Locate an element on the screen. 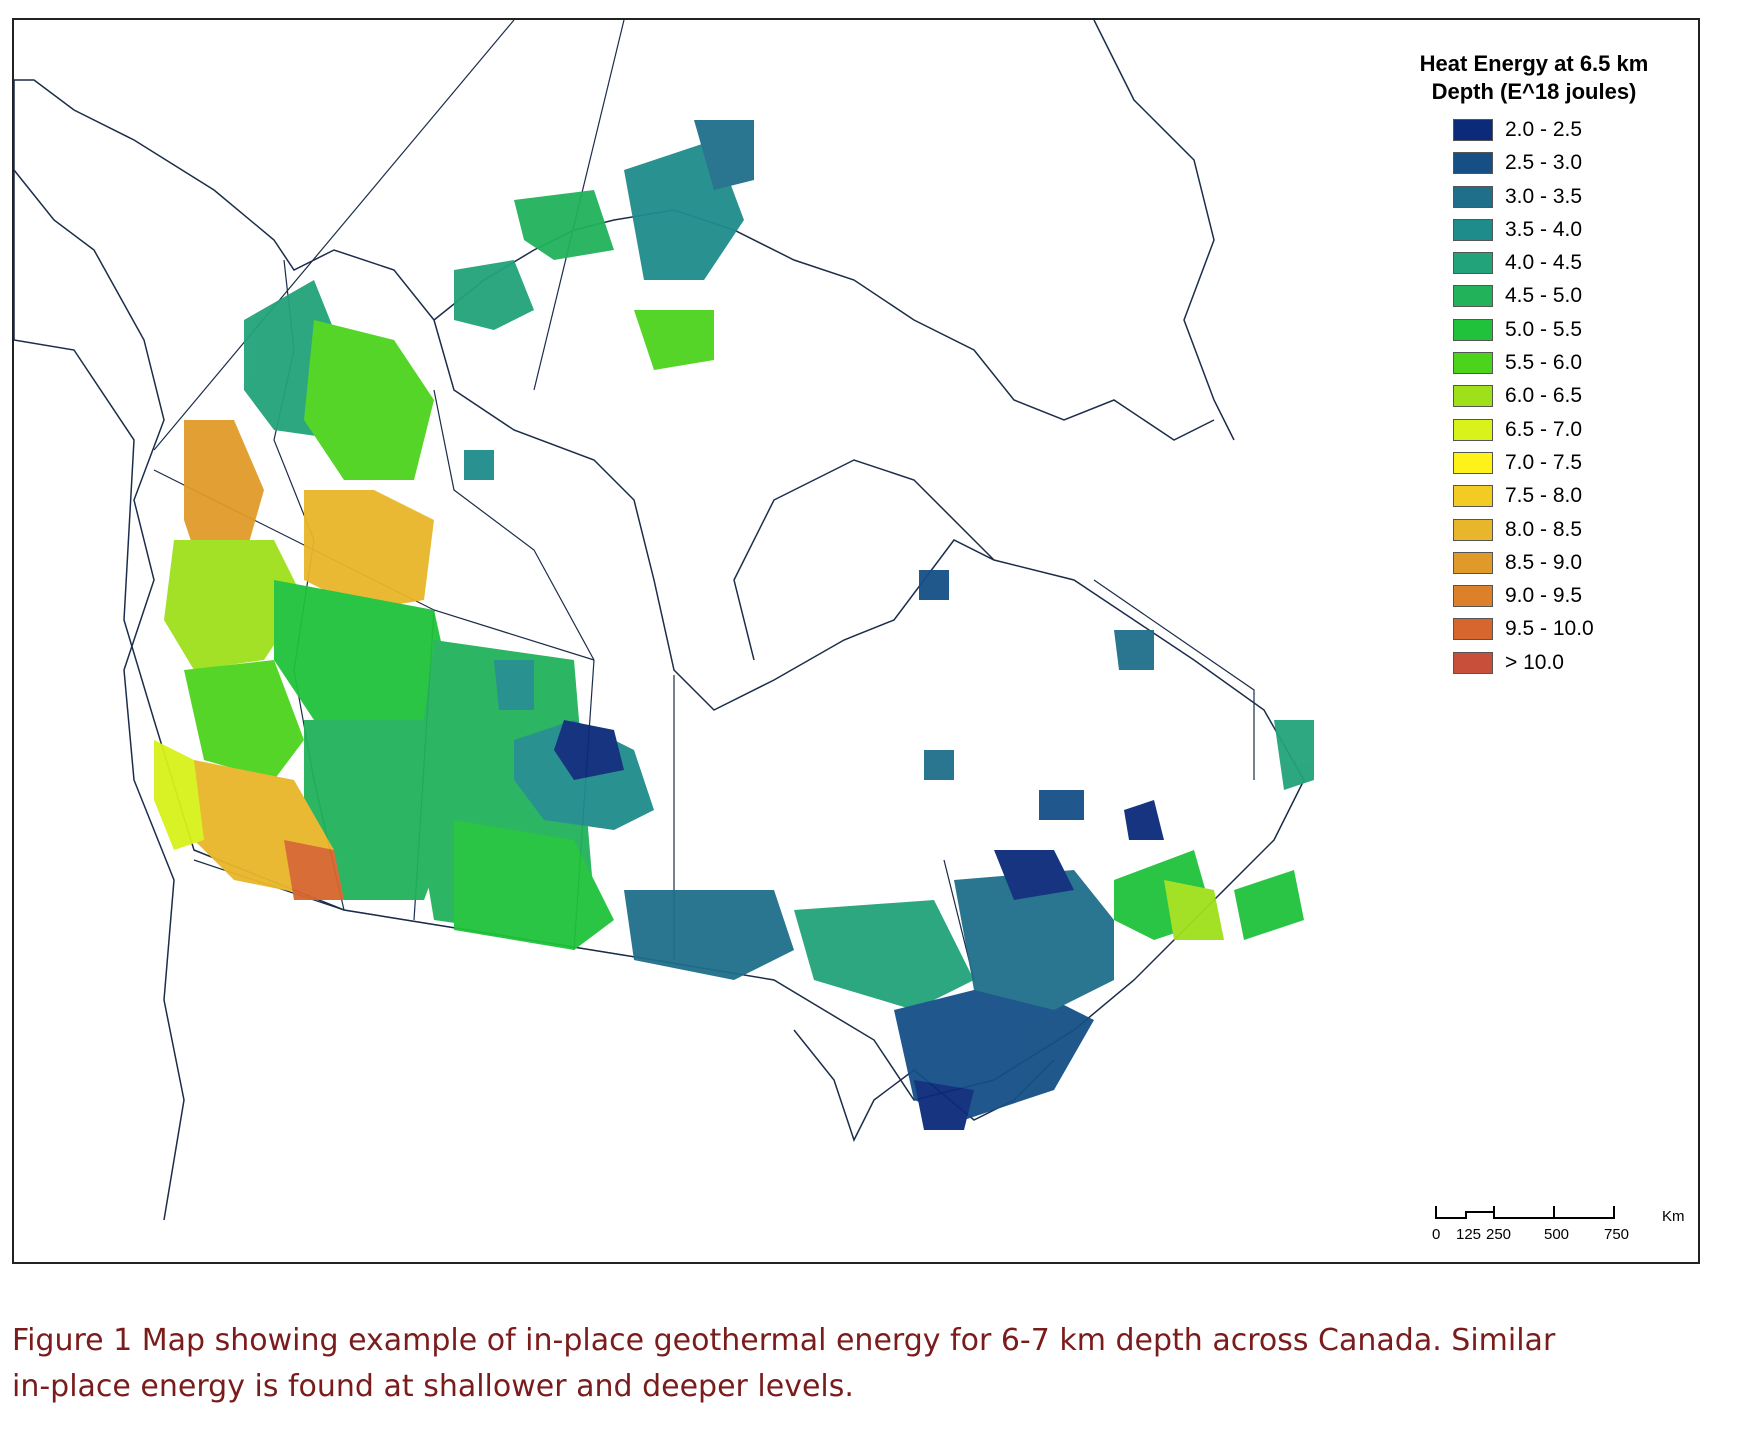 Image resolution: width=1747 pixels, height=1447 pixels. zone-manitoba-north is located at coordinates (514, 685).